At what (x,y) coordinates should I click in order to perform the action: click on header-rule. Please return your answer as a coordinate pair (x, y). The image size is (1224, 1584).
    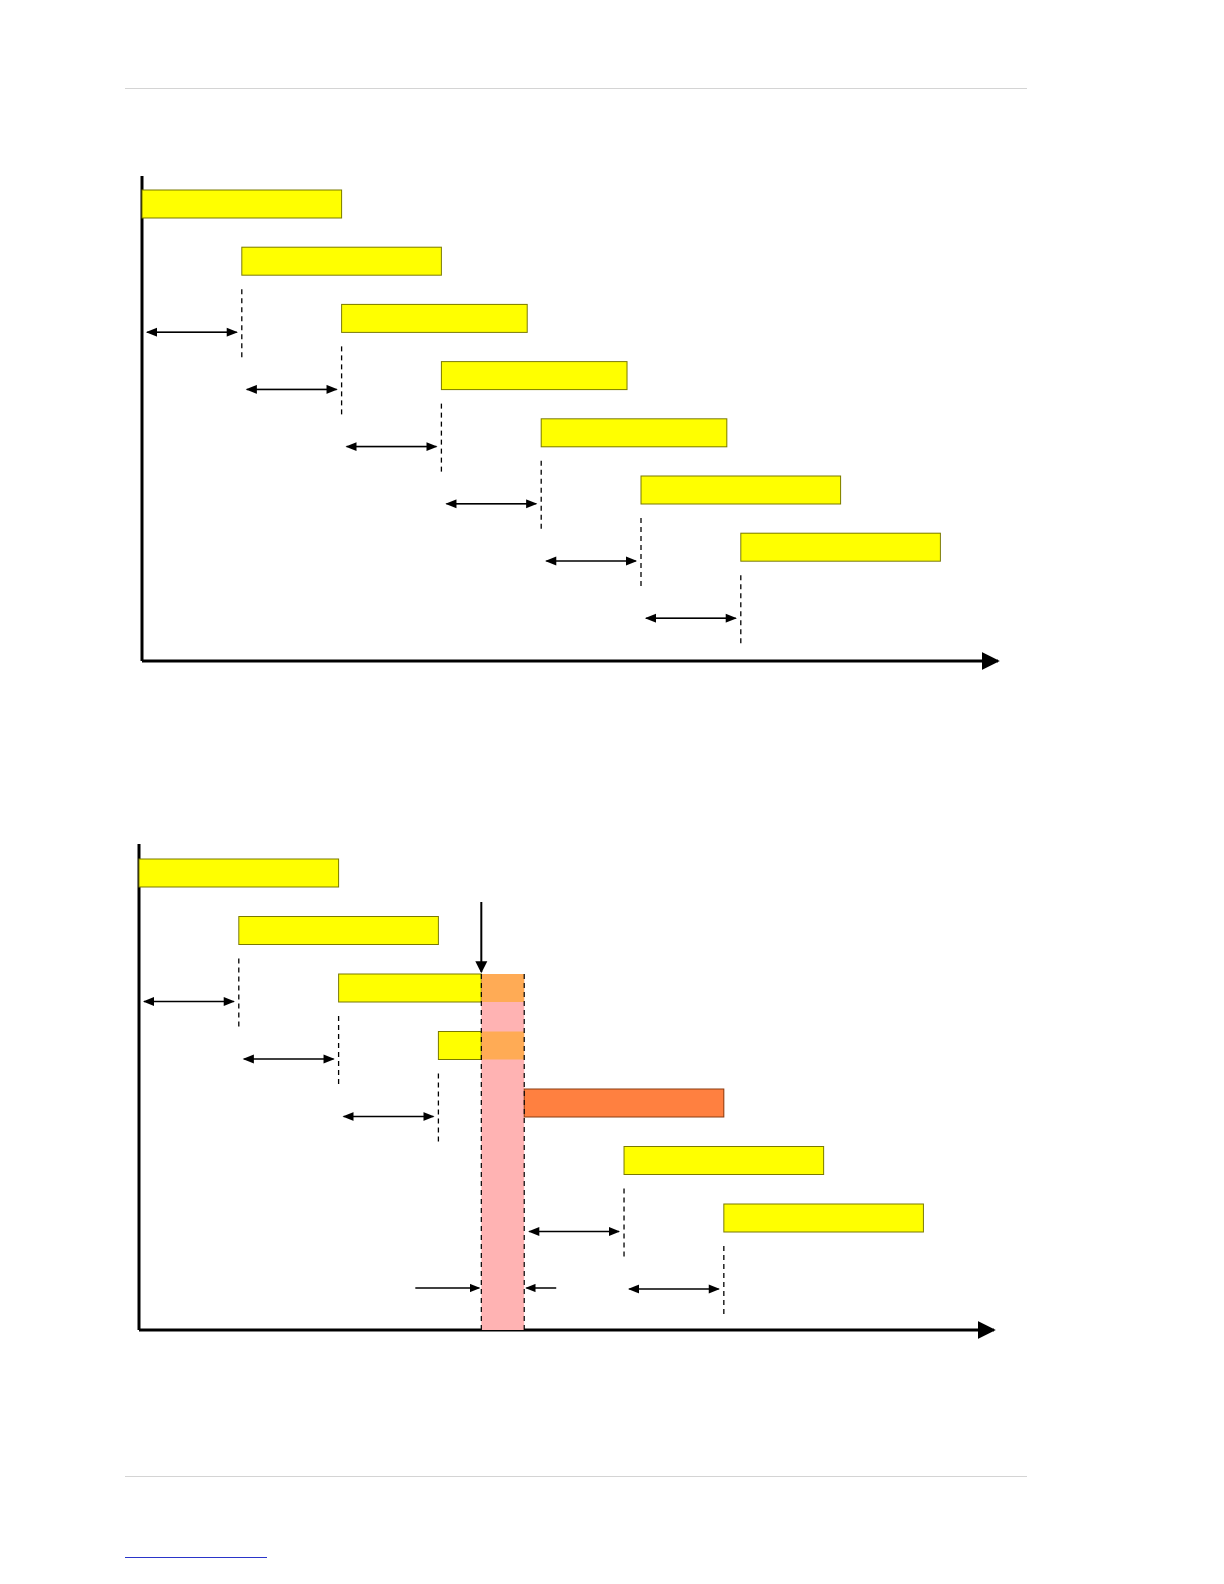
    Looking at the image, I should click on (576, 88).